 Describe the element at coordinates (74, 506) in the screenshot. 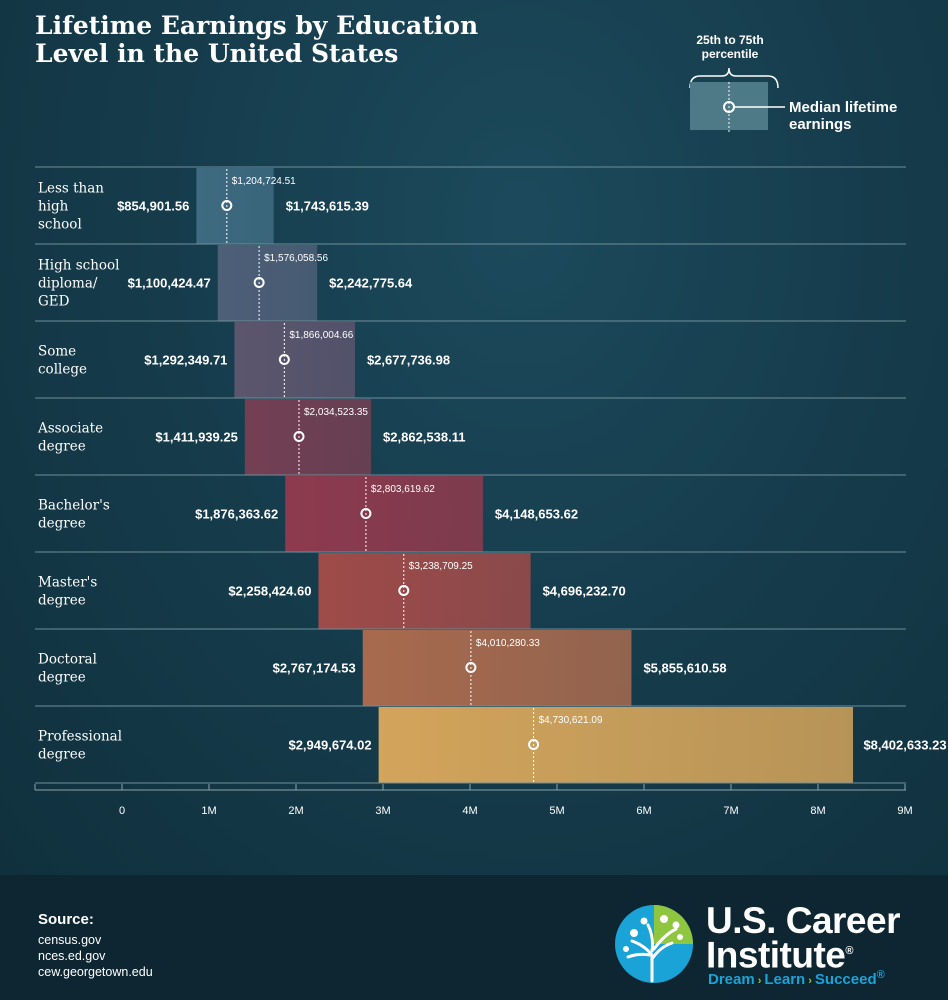

I see `category-label: Bachelor's` at that location.